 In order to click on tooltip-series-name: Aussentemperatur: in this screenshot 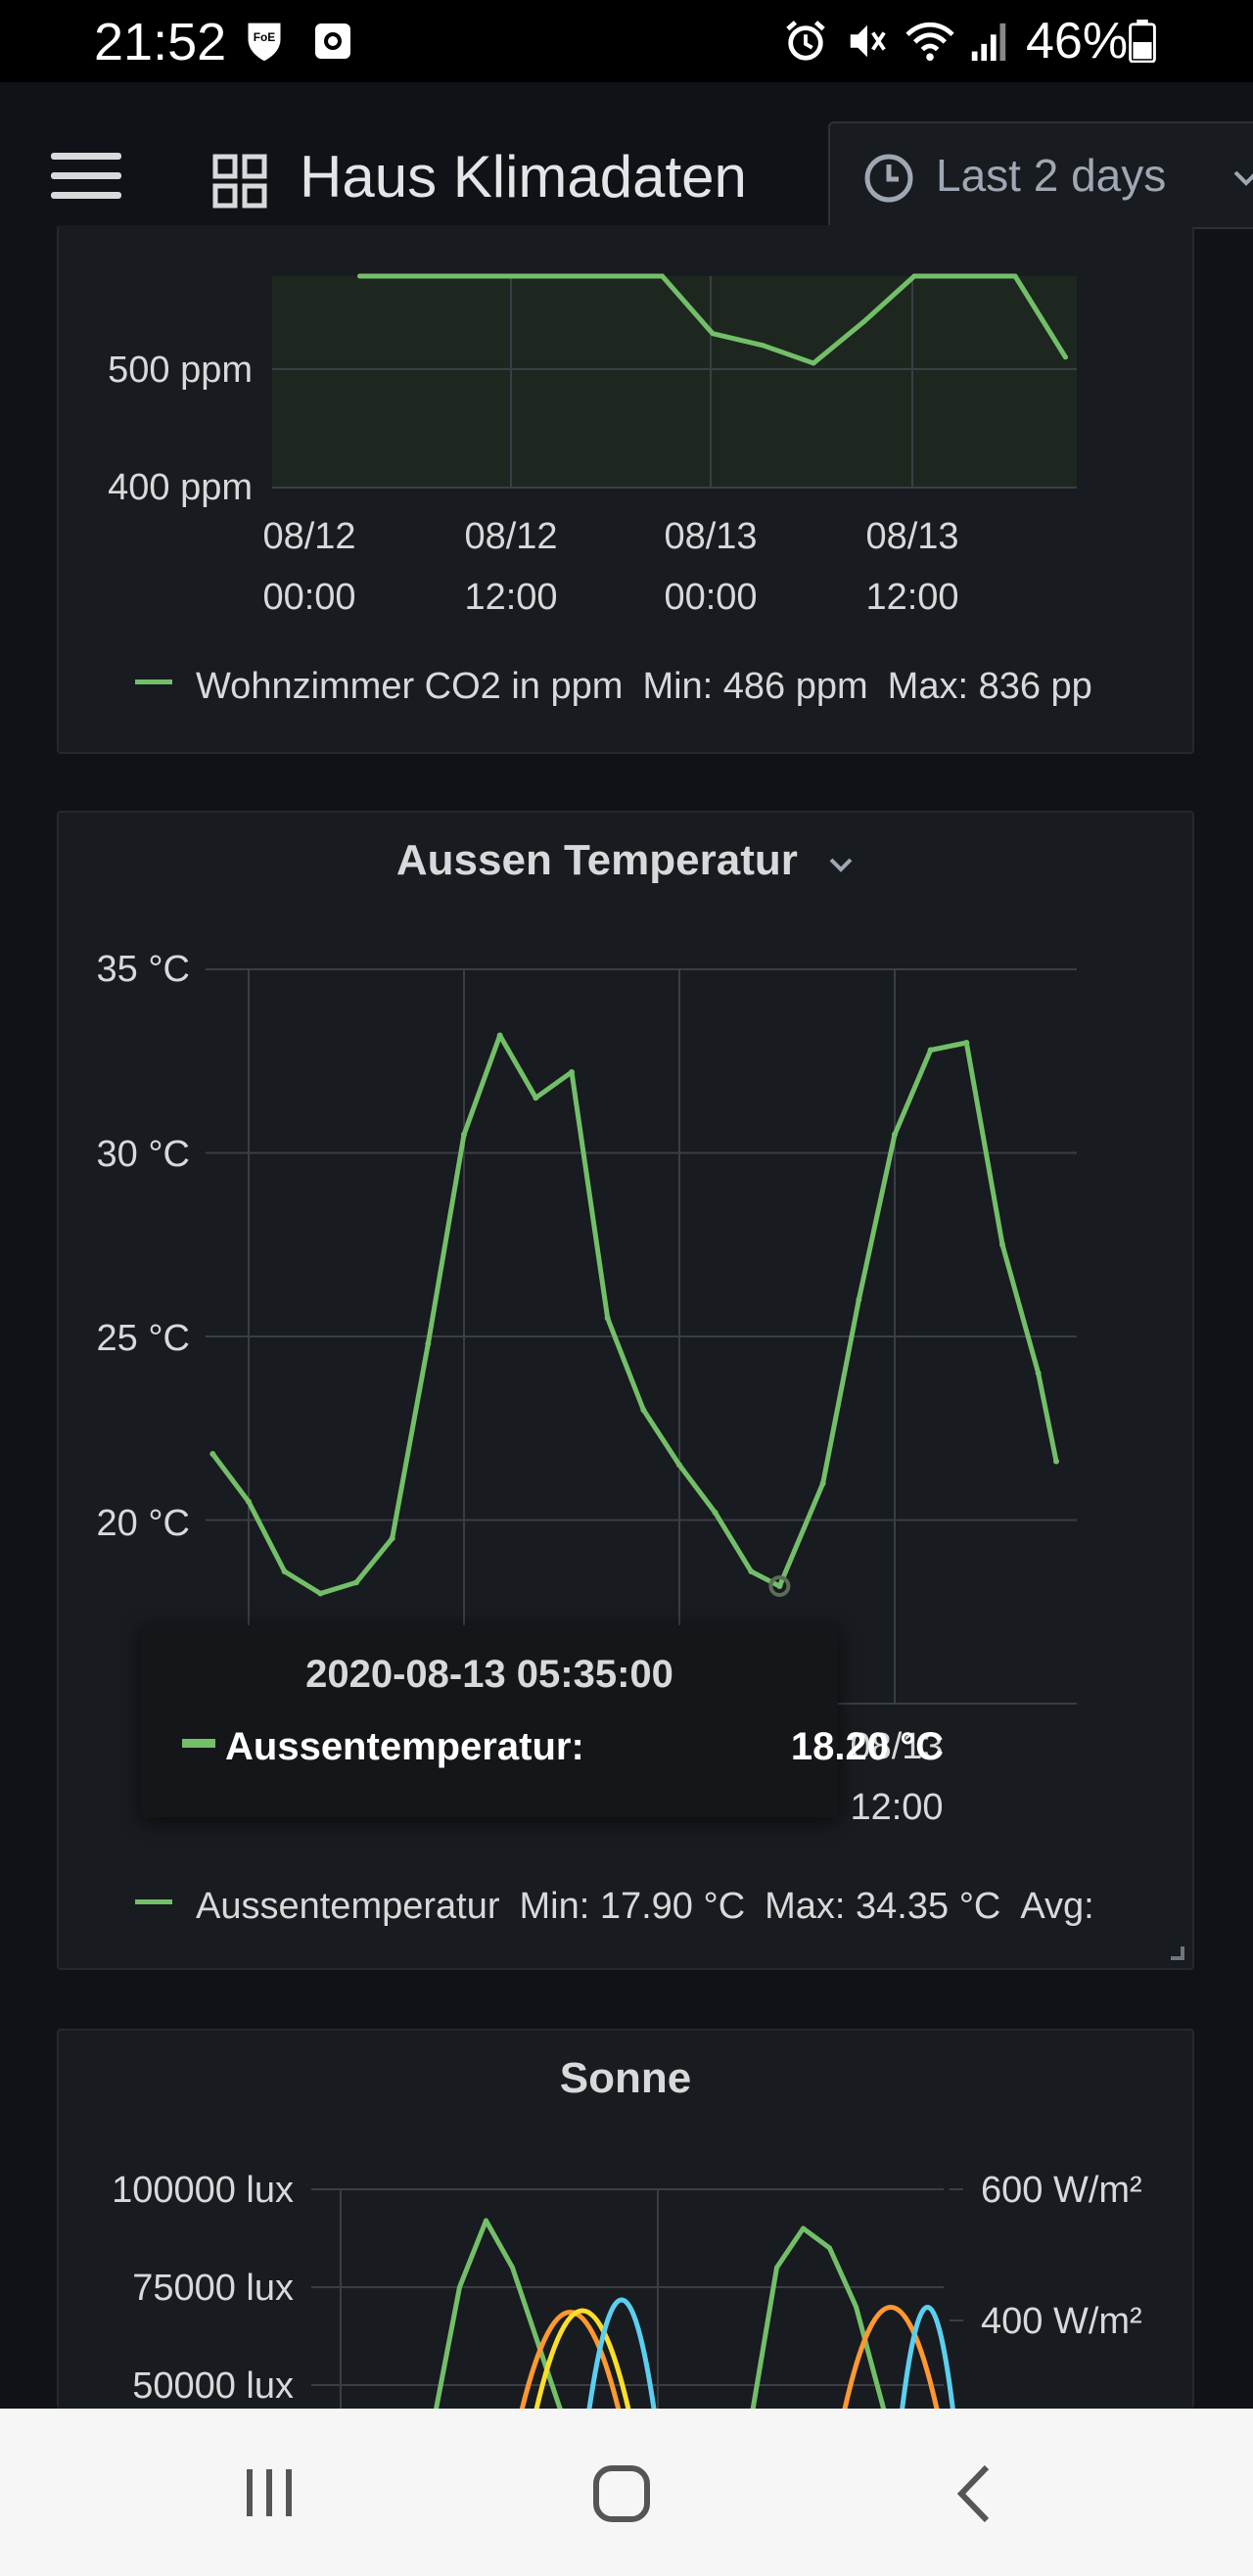, I will do `click(404, 1746)`.